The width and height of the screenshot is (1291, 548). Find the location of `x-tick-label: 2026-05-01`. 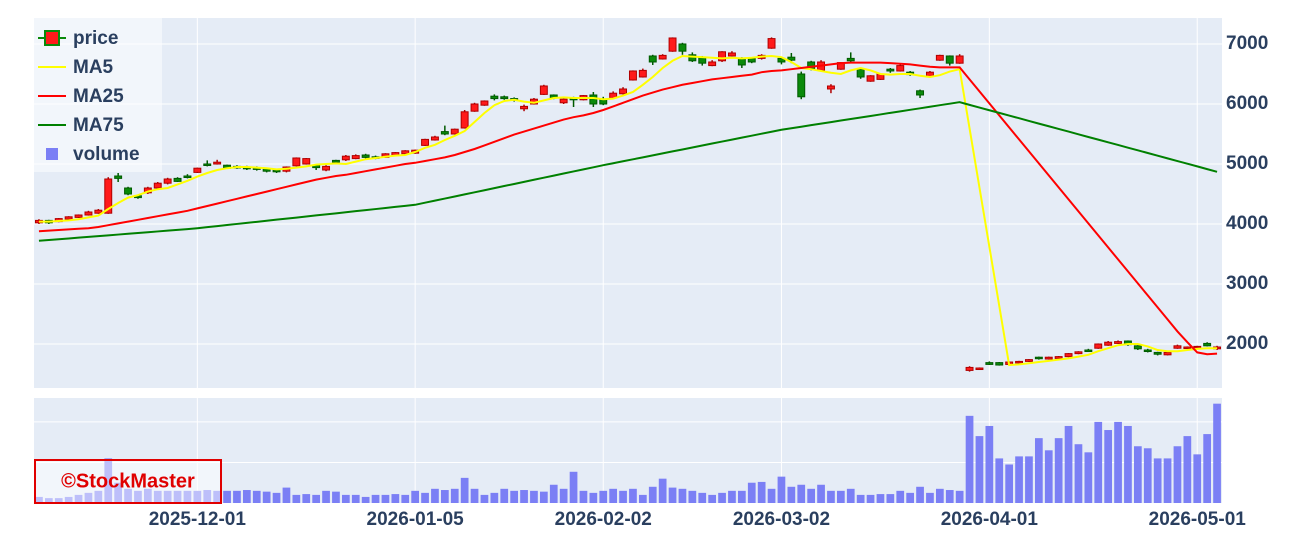

x-tick-label: 2026-05-01 is located at coordinates (1198, 519).